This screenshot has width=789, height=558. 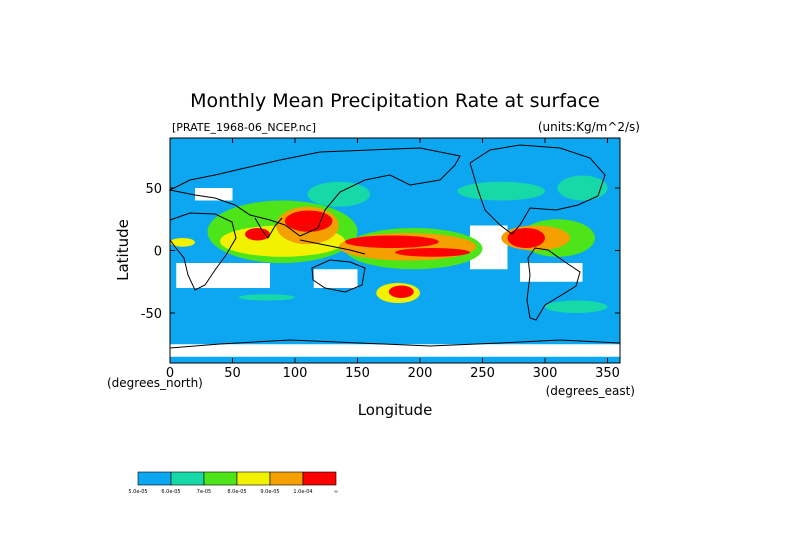 I want to click on x-tick-label: 0, so click(x=170, y=373).